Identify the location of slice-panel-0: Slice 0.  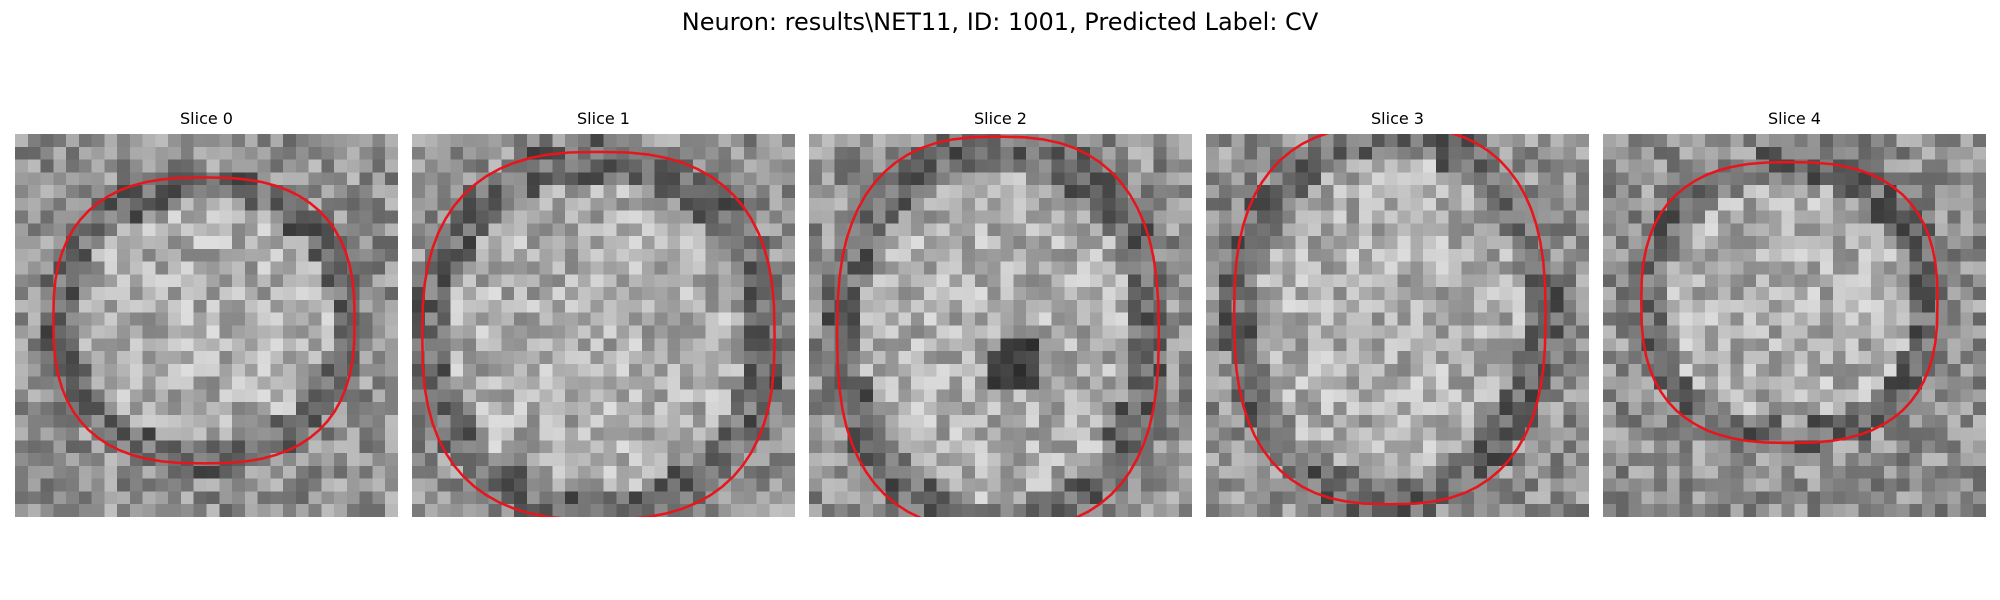
(206, 312).